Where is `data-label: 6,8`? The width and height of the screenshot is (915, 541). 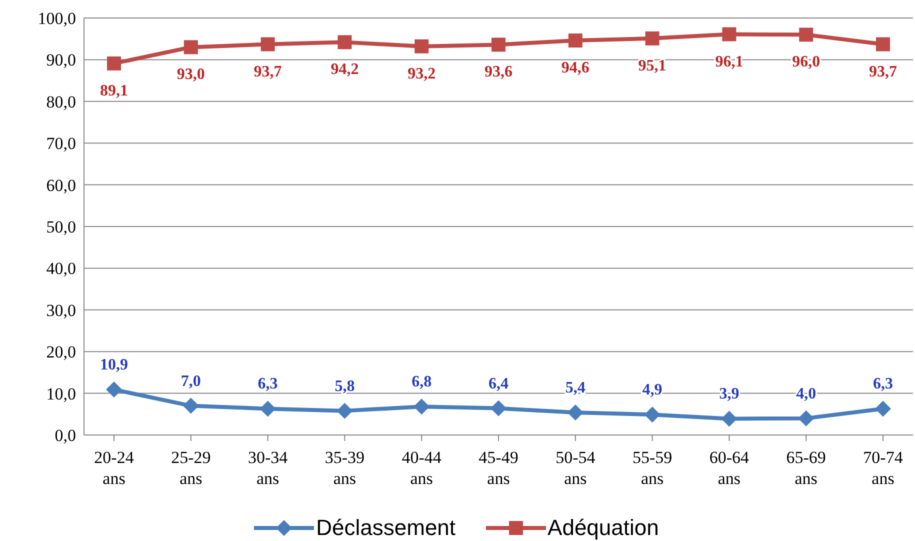 data-label: 6,8 is located at coordinates (422, 382).